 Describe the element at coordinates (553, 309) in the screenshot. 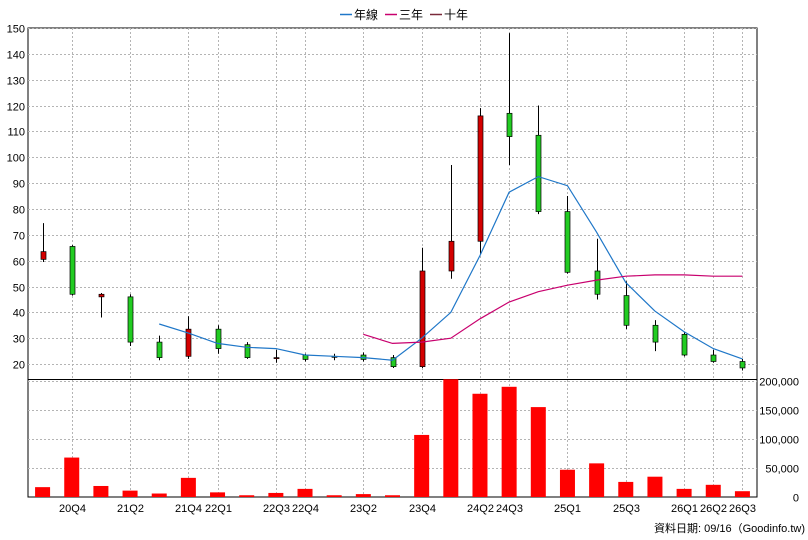

I see `series-line` at that location.